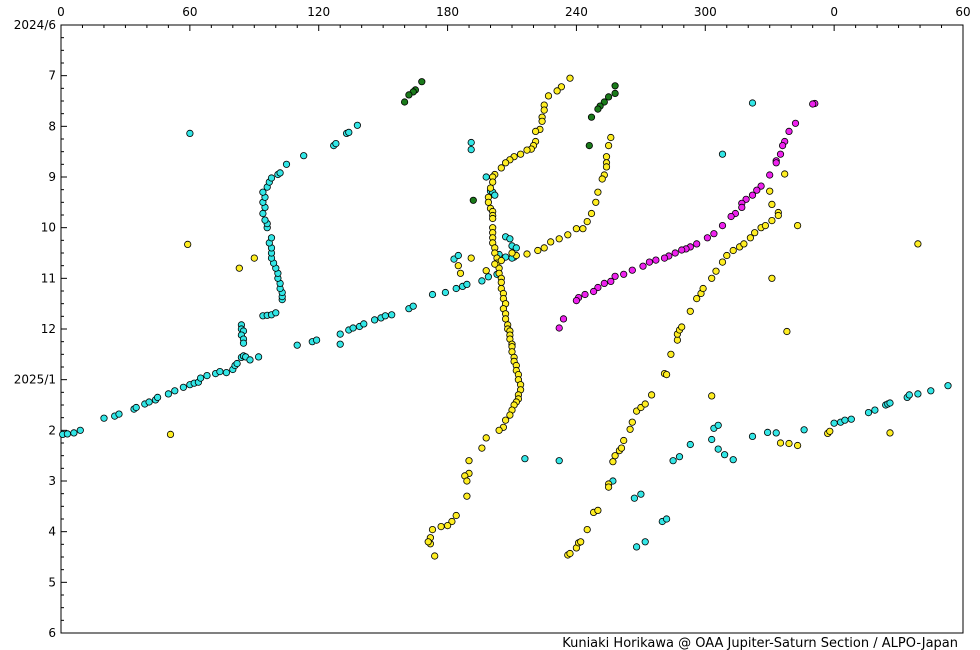 This screenshot has width=980, height=650. What do you see at coordinates (514, 18) in the screenshot?
I see `x-axis: 0 60 120 180 240 300 0 60` at bounding box center [514, 18].